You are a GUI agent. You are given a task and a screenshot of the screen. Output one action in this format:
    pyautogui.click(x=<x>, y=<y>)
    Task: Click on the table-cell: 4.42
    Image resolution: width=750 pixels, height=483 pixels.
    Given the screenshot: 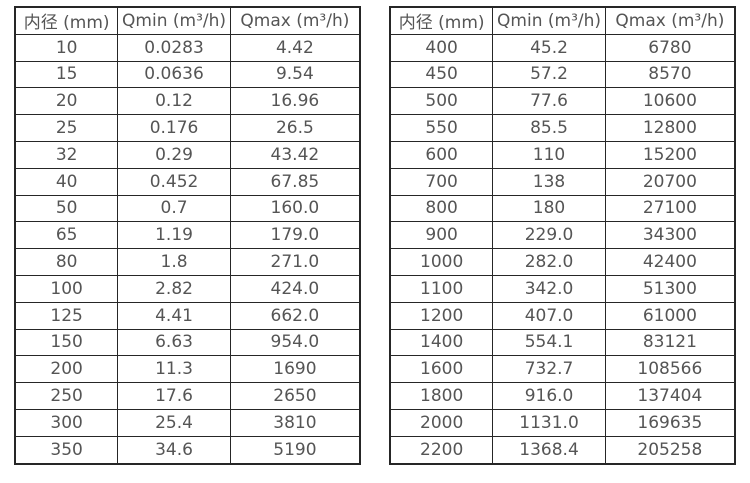 What is the action you would take?
    pyautogui.click(x=295, y=47)
    